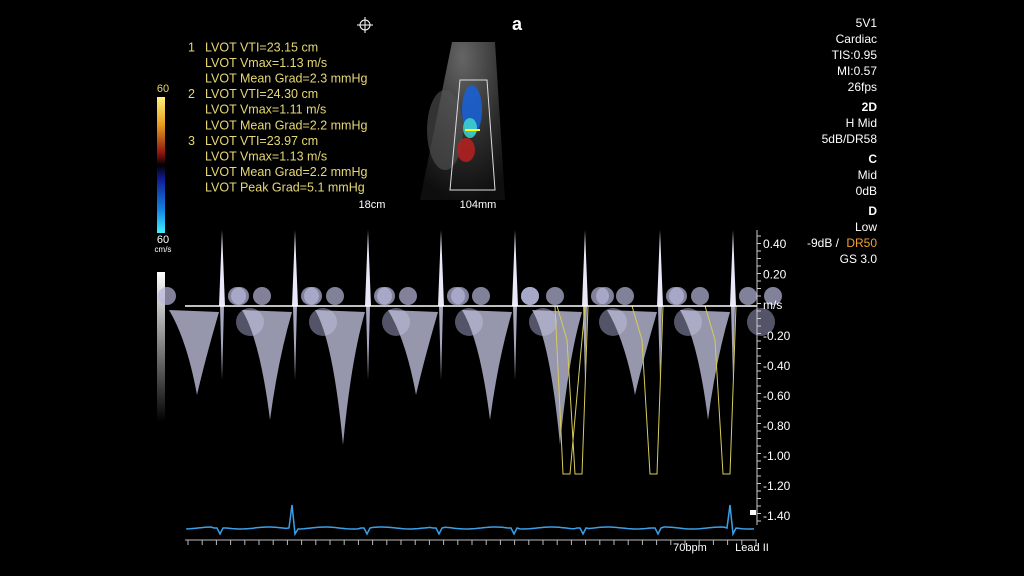 The width and height of the screenshot is (1024, 576). What do you see at coordinates (867, 175) in the screenshot?
I see `setting: Mid` at bounding box center [867, 175].